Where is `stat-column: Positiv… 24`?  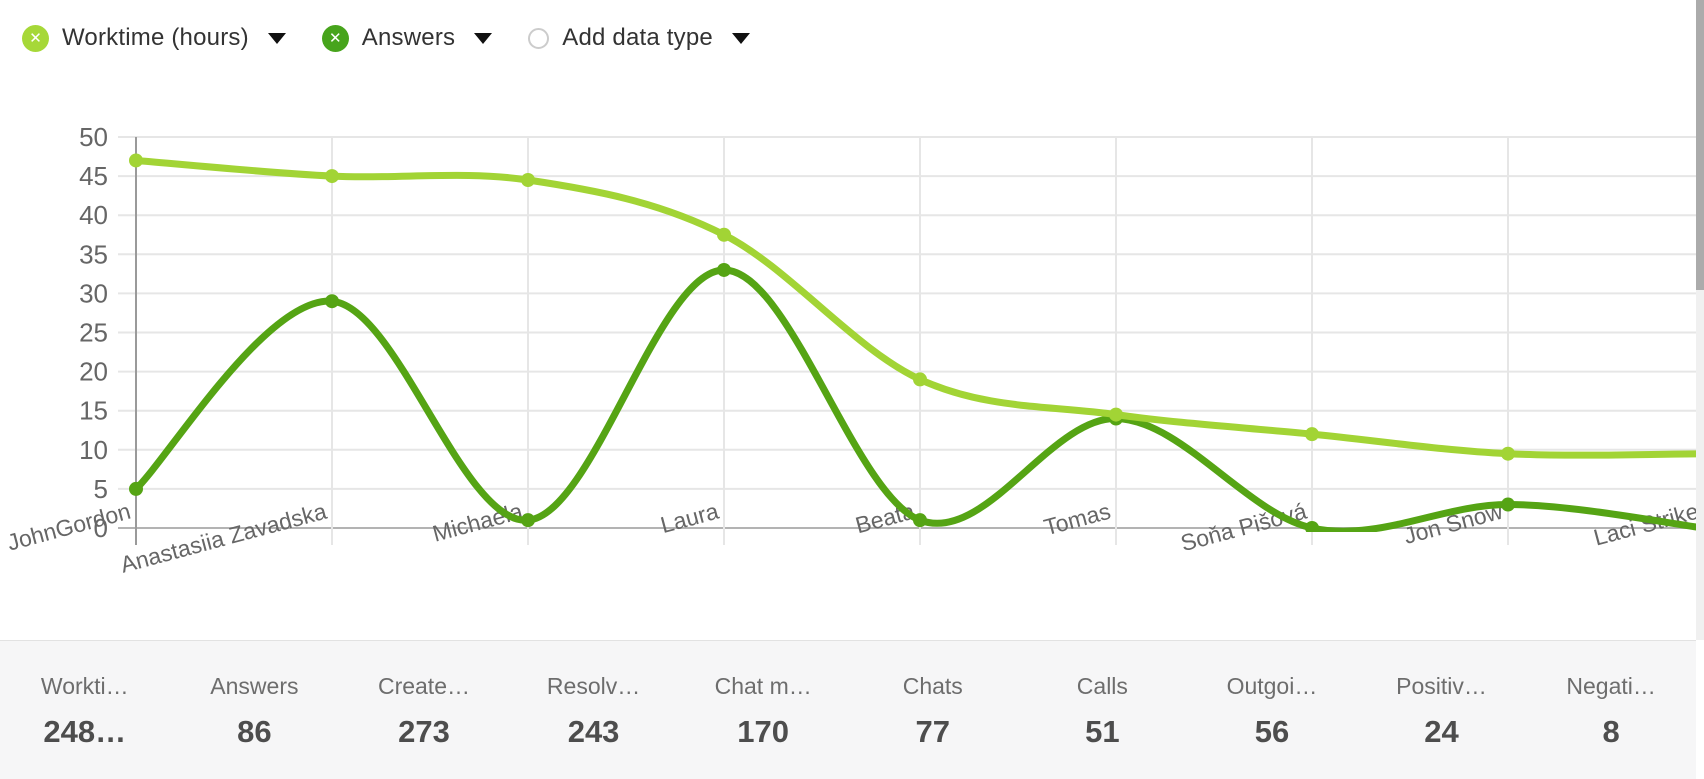
stat-column: Positiv… 24 is located at coordinates (1442, 695).